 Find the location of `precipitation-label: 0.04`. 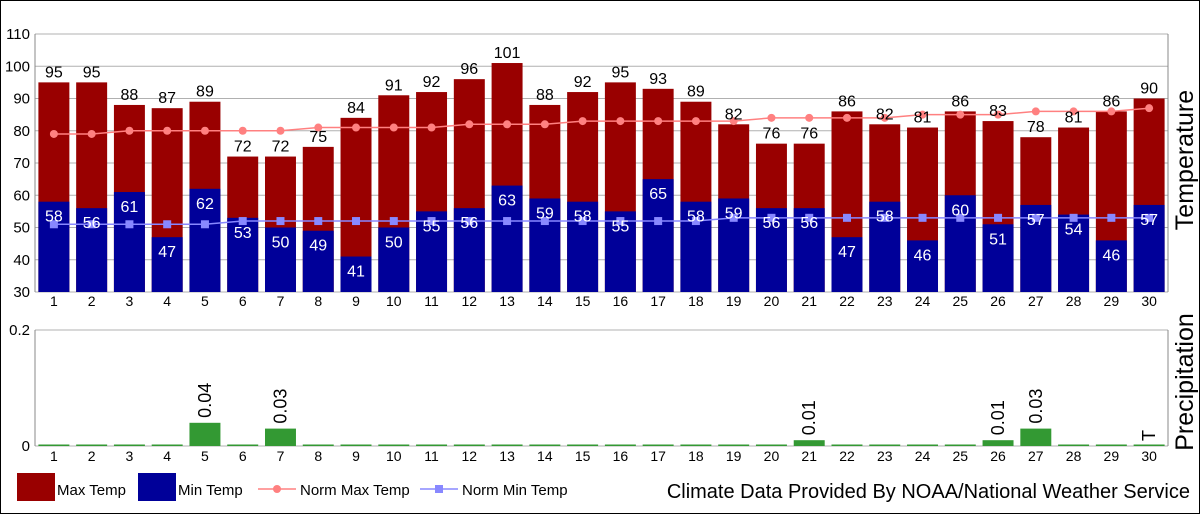

precipitation-label: 0.04 is located at coordinates (205, 400).